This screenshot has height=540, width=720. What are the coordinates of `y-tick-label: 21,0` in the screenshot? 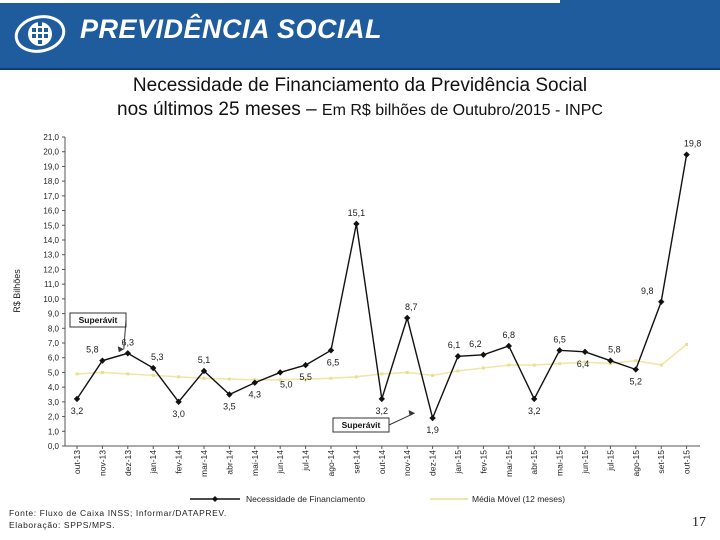 It's located at (51, 137).